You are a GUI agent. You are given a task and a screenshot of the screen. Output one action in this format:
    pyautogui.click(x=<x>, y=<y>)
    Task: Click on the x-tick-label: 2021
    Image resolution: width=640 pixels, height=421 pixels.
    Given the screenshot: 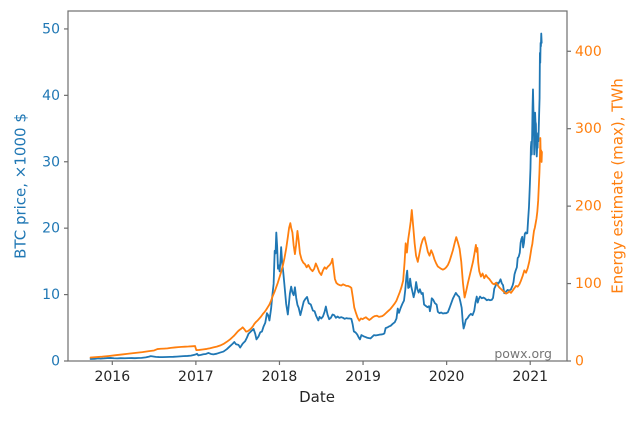 What is the action you would take?
    pyautogui.click(x=530, y=377)
    